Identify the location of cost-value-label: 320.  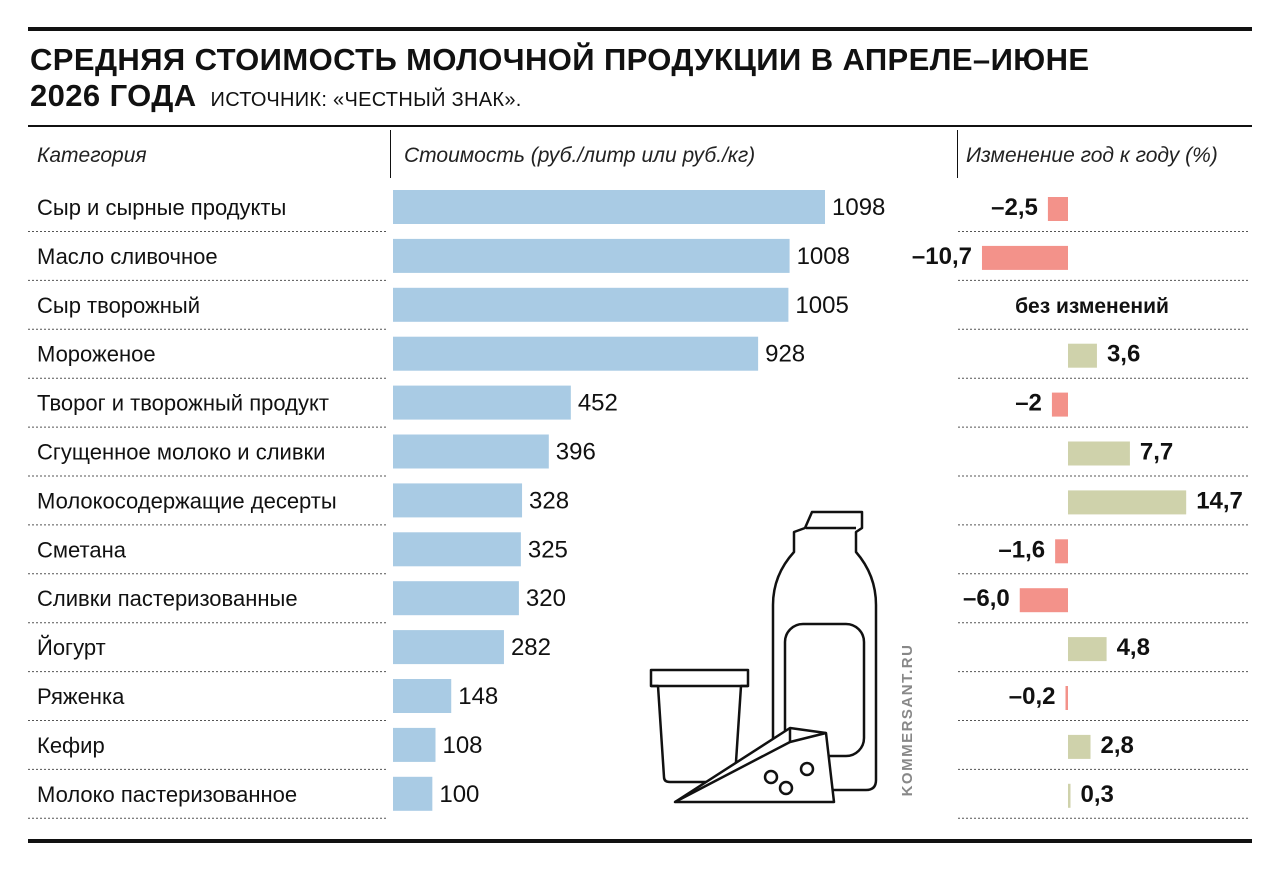
(546, 598).